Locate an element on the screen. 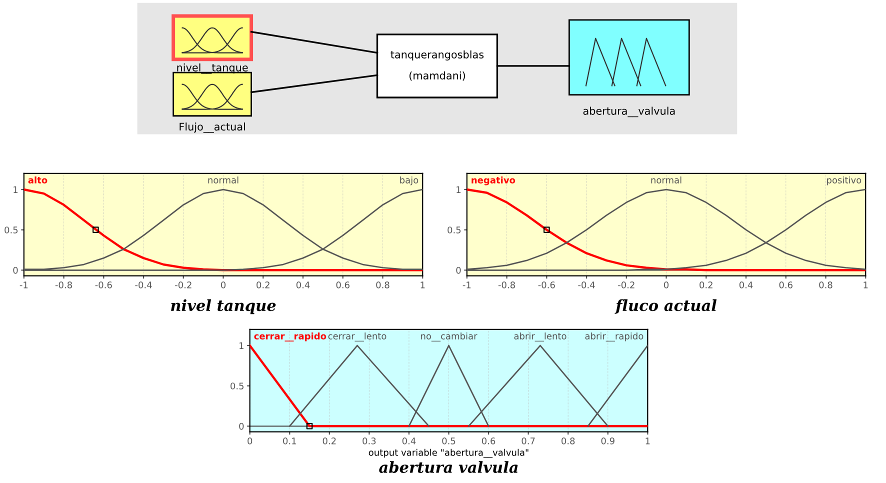 This screenshot has width=886, height=483. series-label: no__cambiar is located at coordinates (449, 337).